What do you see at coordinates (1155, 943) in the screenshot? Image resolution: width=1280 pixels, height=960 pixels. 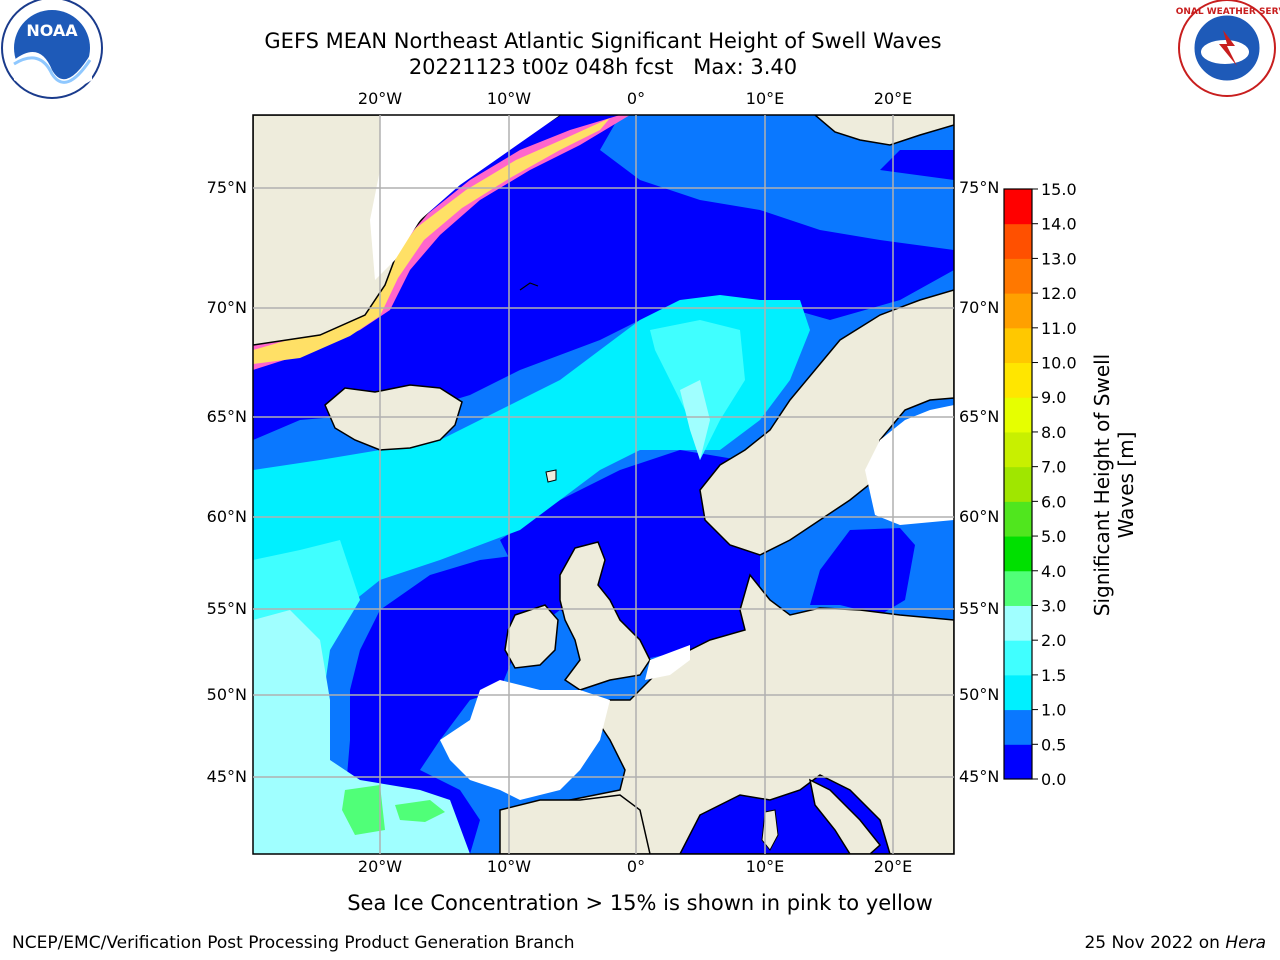 I see `date-prefix: 25 Nov 2022 on` at bounding box center [1155, 943].